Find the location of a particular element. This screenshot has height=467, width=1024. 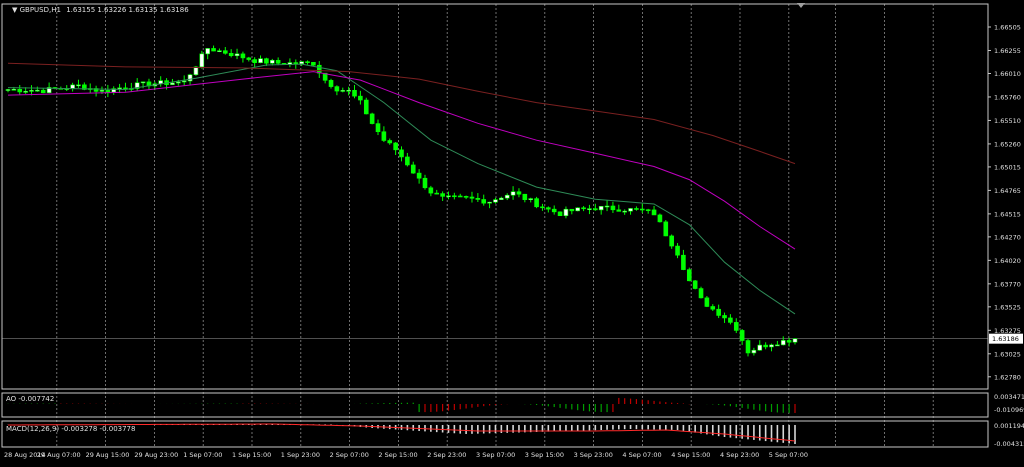

x-tick-label: 2 Sep 15:00 is located at coordinates (397, 455).